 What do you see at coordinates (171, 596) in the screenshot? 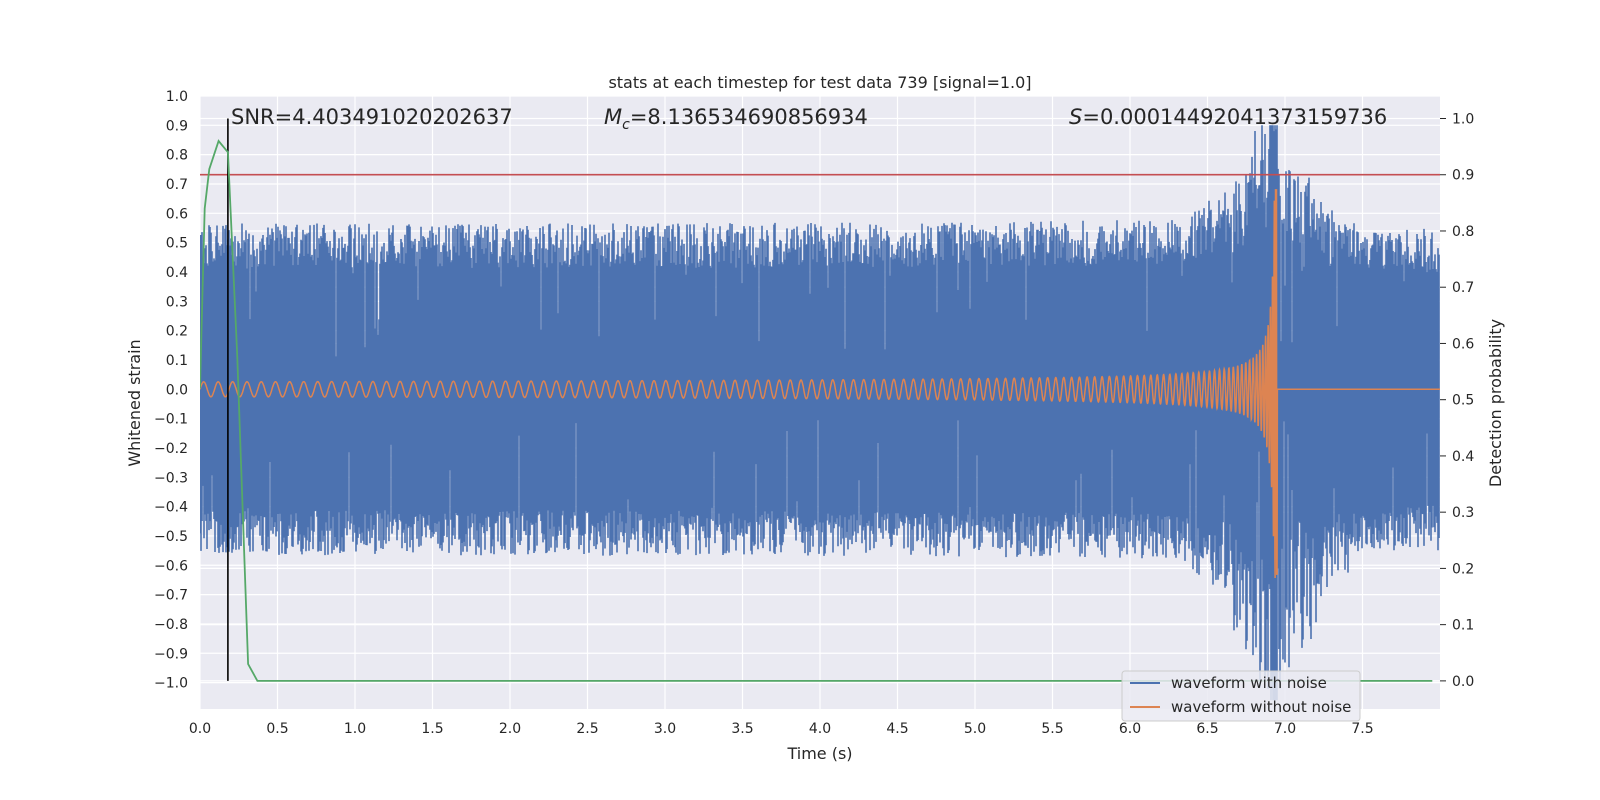
I see `y-tick-label: −0.7` at bounding box center [171, 596].